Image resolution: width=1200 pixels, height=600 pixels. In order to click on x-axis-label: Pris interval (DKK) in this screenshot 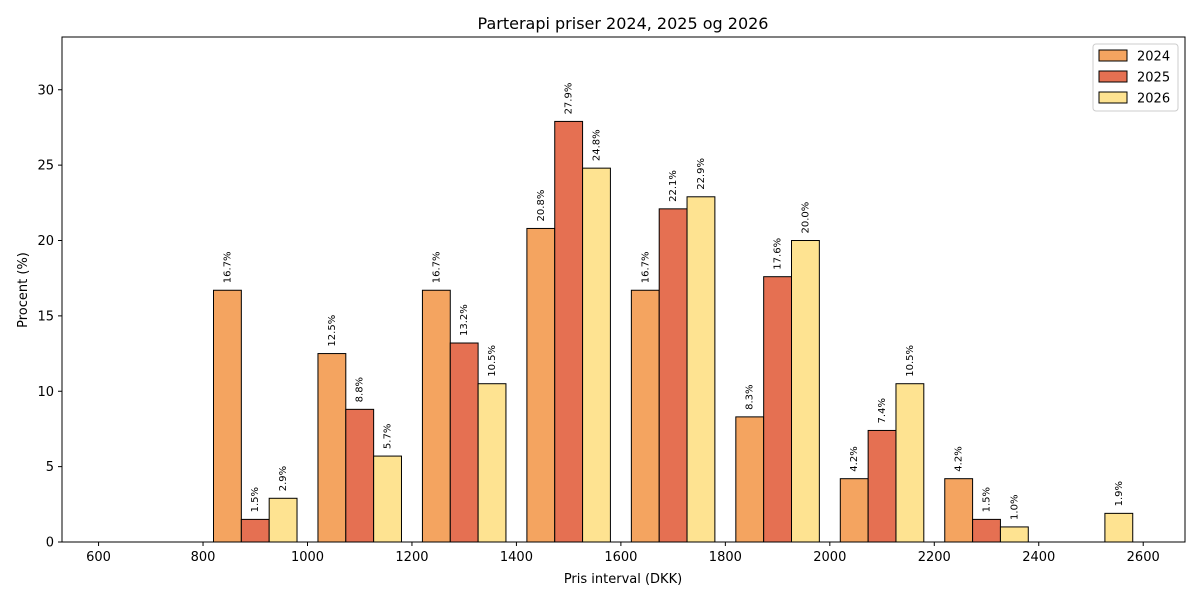, I will do `click(623, 579)`.